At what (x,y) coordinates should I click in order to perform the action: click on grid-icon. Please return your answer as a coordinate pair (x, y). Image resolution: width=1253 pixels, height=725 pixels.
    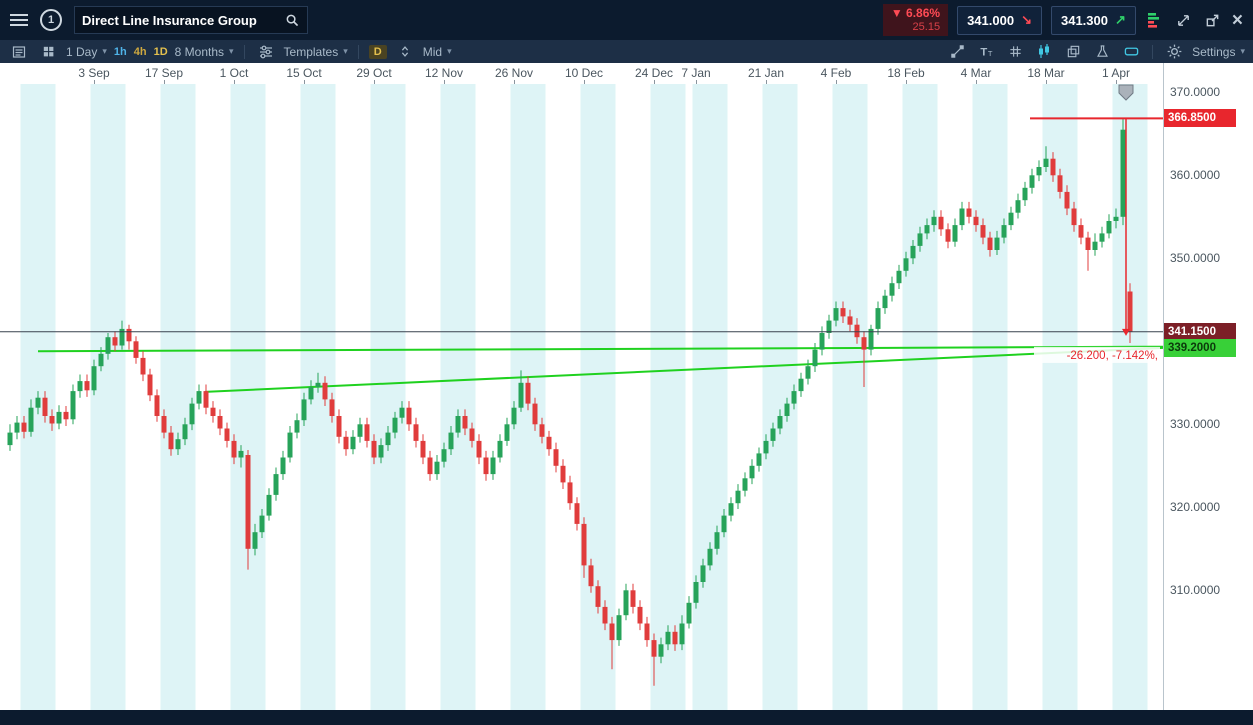
    Looking at the image, I should click on (1015, 52).